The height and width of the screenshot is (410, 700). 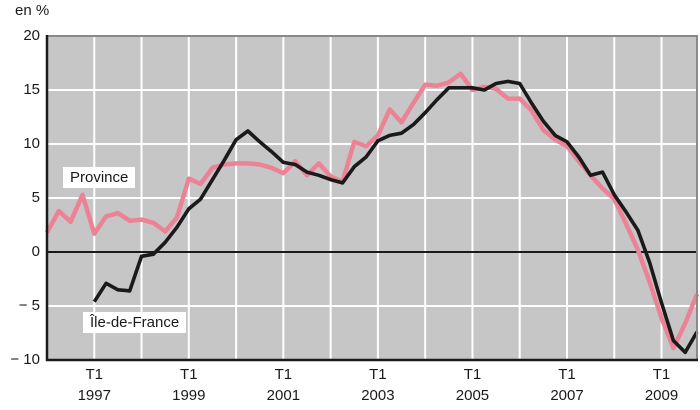 What do you see at coordinates (31, 89) in the screenshot?
I see `y-tick-label: 15` at bounding box center [31, 89].